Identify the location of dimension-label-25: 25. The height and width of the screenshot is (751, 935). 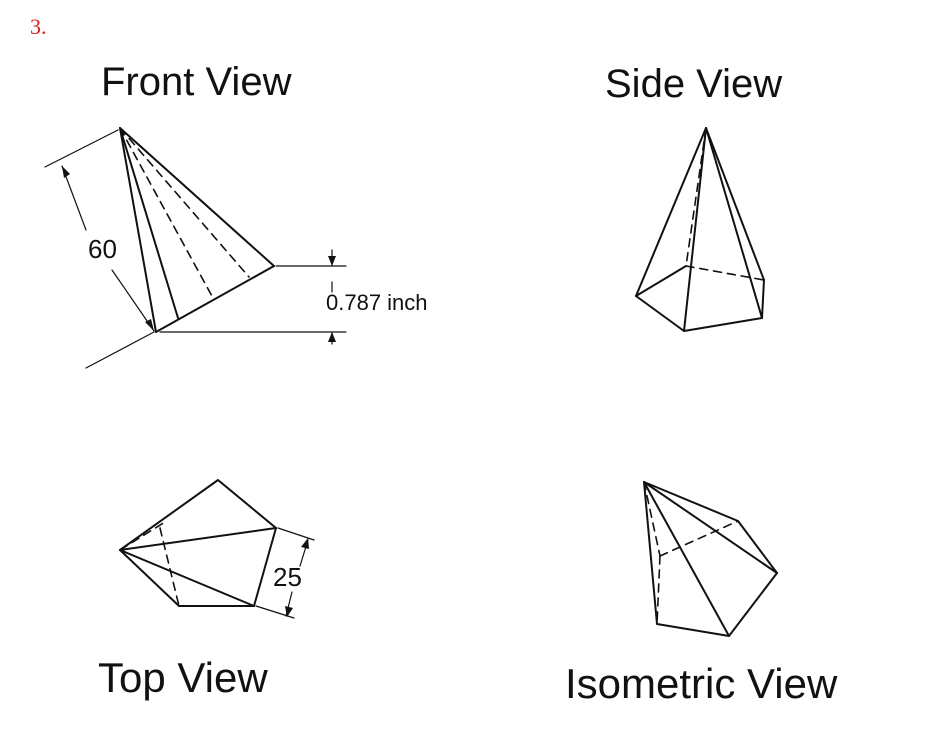
(287, 577).